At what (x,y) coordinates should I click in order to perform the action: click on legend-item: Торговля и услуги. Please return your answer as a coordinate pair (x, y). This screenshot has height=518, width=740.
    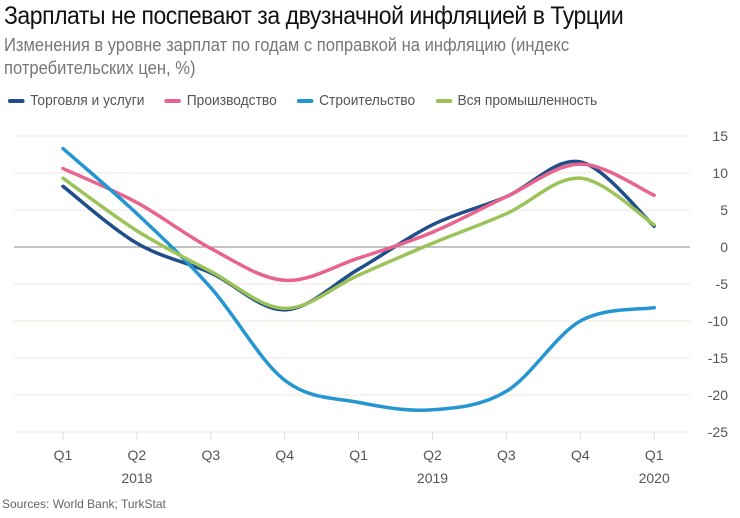
    Looking at the image, I should click on (76, 100).